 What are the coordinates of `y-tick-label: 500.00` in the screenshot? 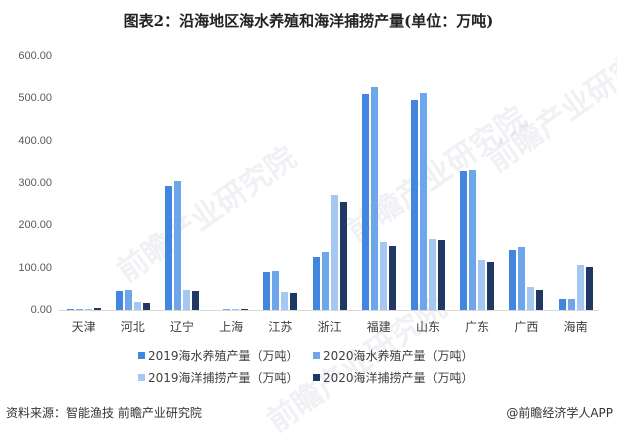 It's located at (35, 98).